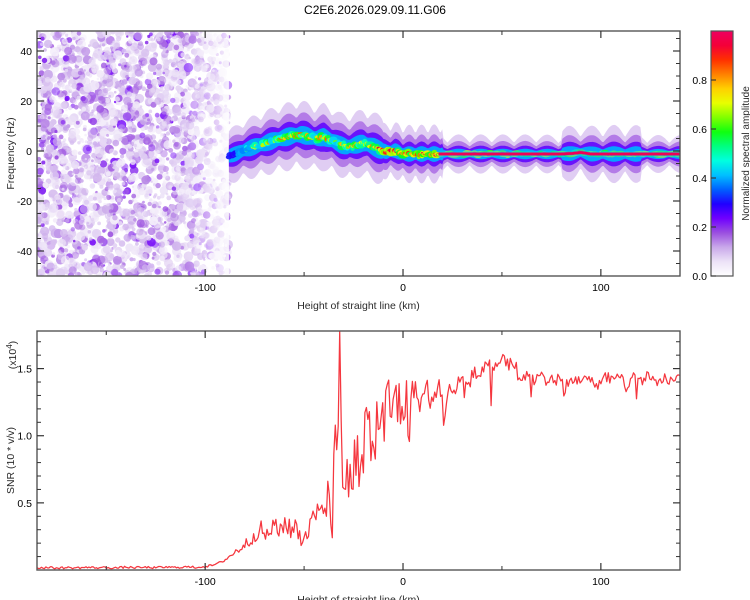 This screenshot has width=750, height=600. What do you see at coordinates (11, 153) in the screenshot?
I see `spectrogram-ylabel: Frequency (Hz)` at bounding box center [11, 153].